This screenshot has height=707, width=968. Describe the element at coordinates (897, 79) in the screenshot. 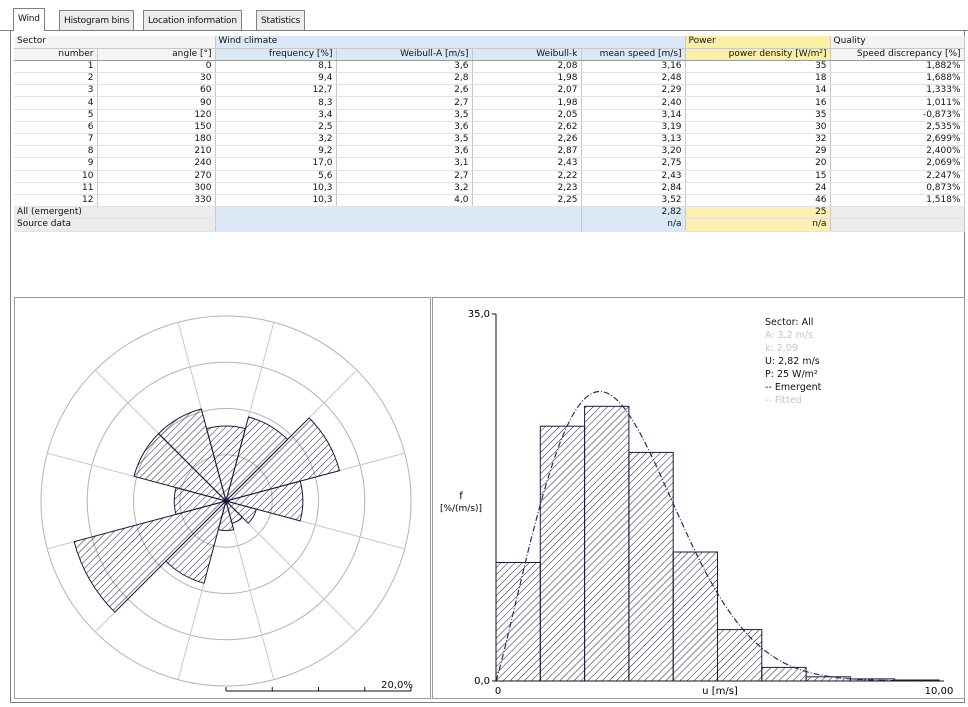

I see `table-cell: 1,688%` at that location.